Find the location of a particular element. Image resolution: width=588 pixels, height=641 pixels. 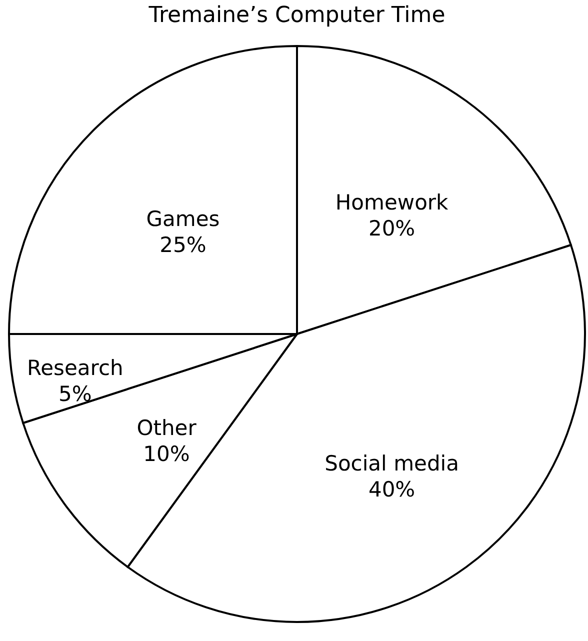

slice-label: Other is located at coordinates (166, 428).